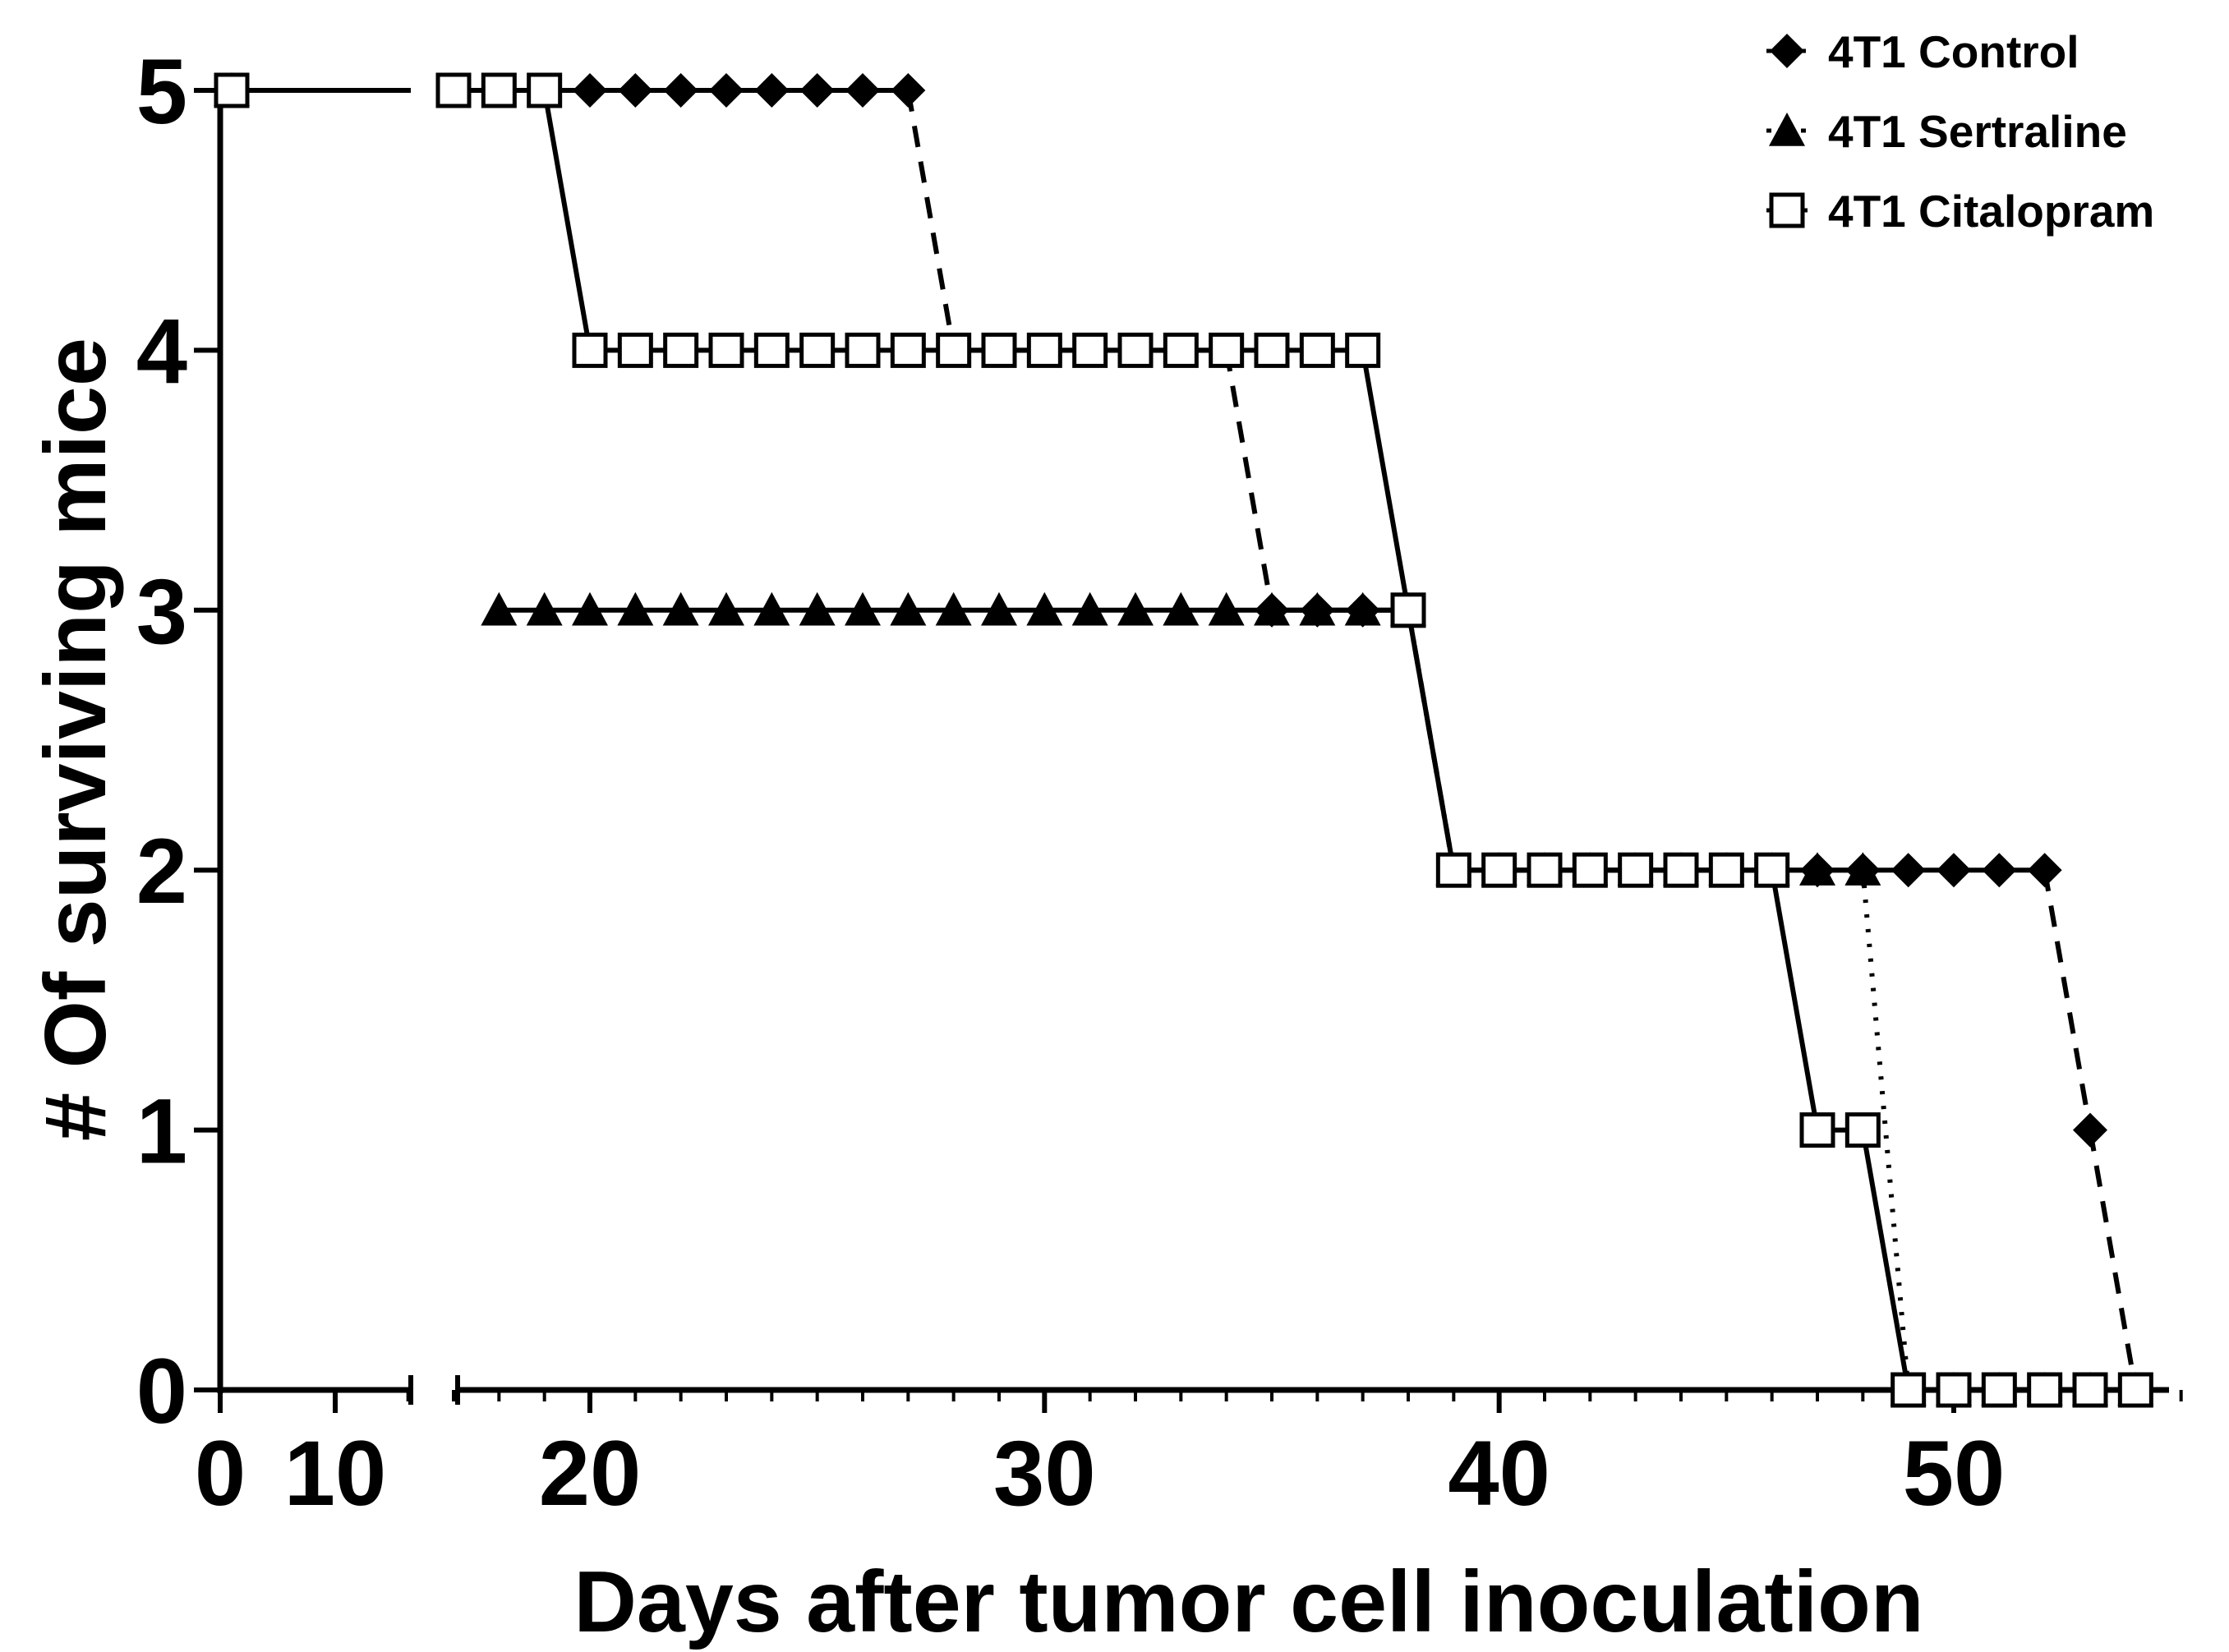  Describe the element at coordinates (162, 351) in the screenshot. I see `y-tick-label: 4` at that location.